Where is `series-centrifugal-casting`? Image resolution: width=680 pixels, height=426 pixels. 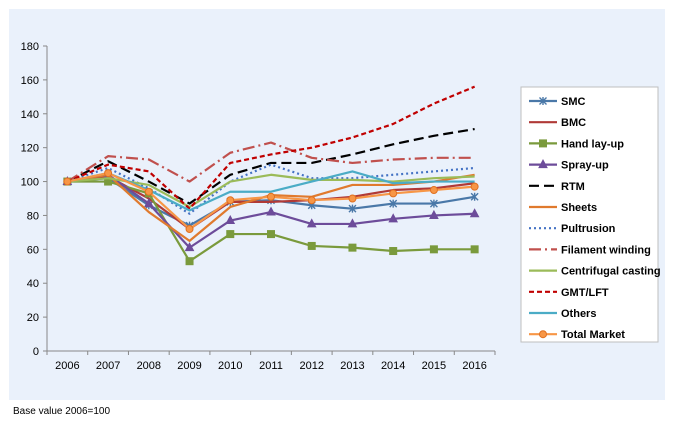
series-centrifugal-casting is located at coordinates (271, 191).